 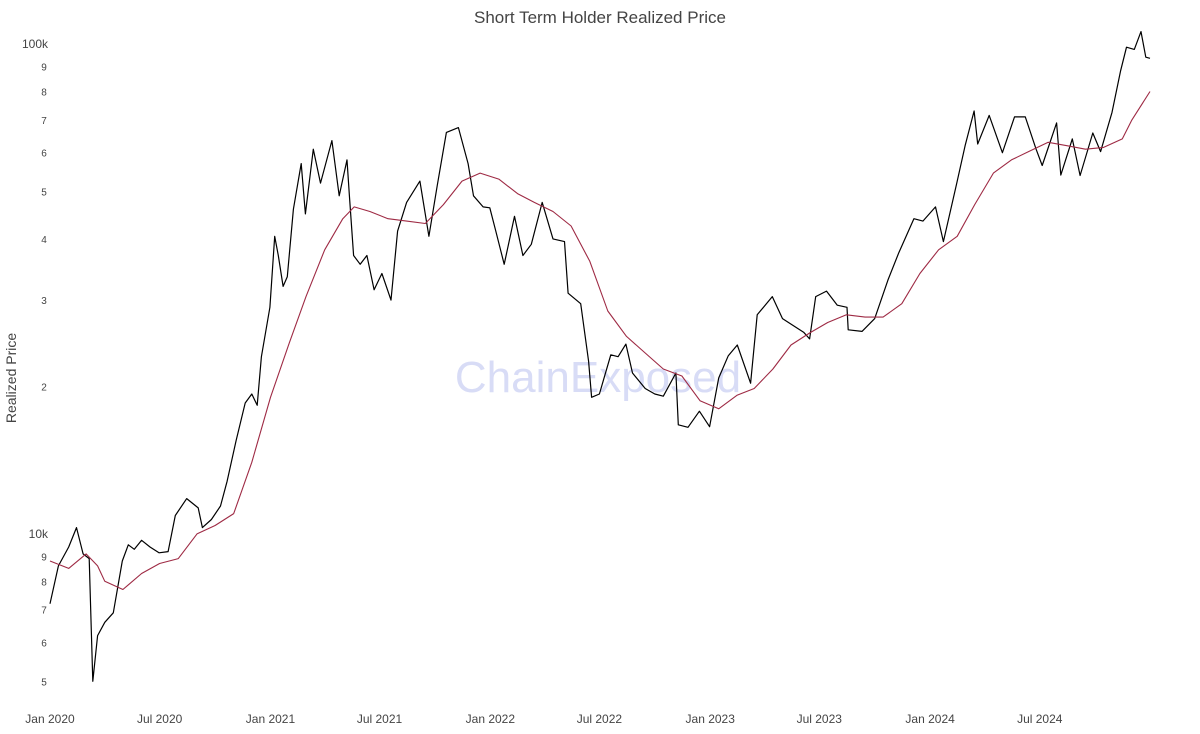 I want to click on chart-title: Short Term Holder Realized Price, so click(x=600, y=17).